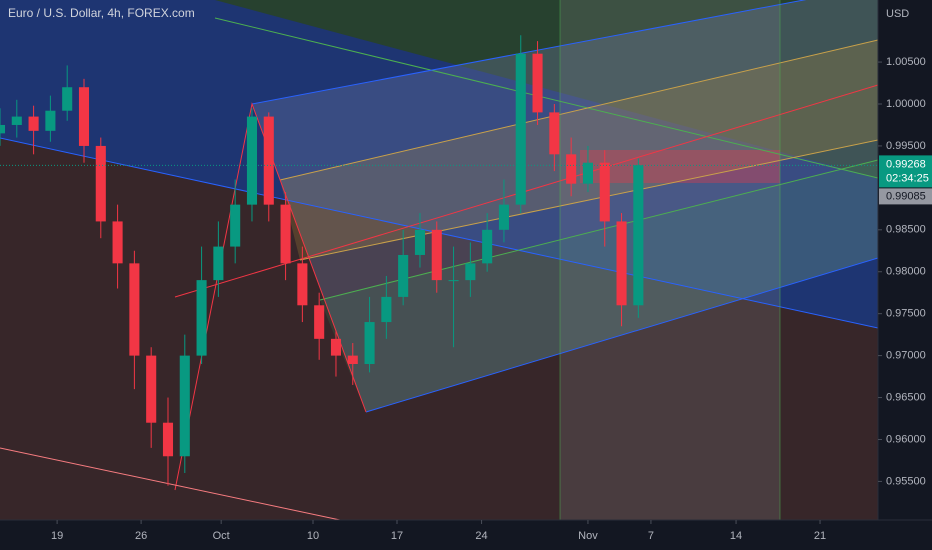 The height and width of the screenshot is (550, 932). What do you see at coordinates (588, 536) in the screenshot?
I see `x-tick-label: Nov` at bounding box center [588, 536].